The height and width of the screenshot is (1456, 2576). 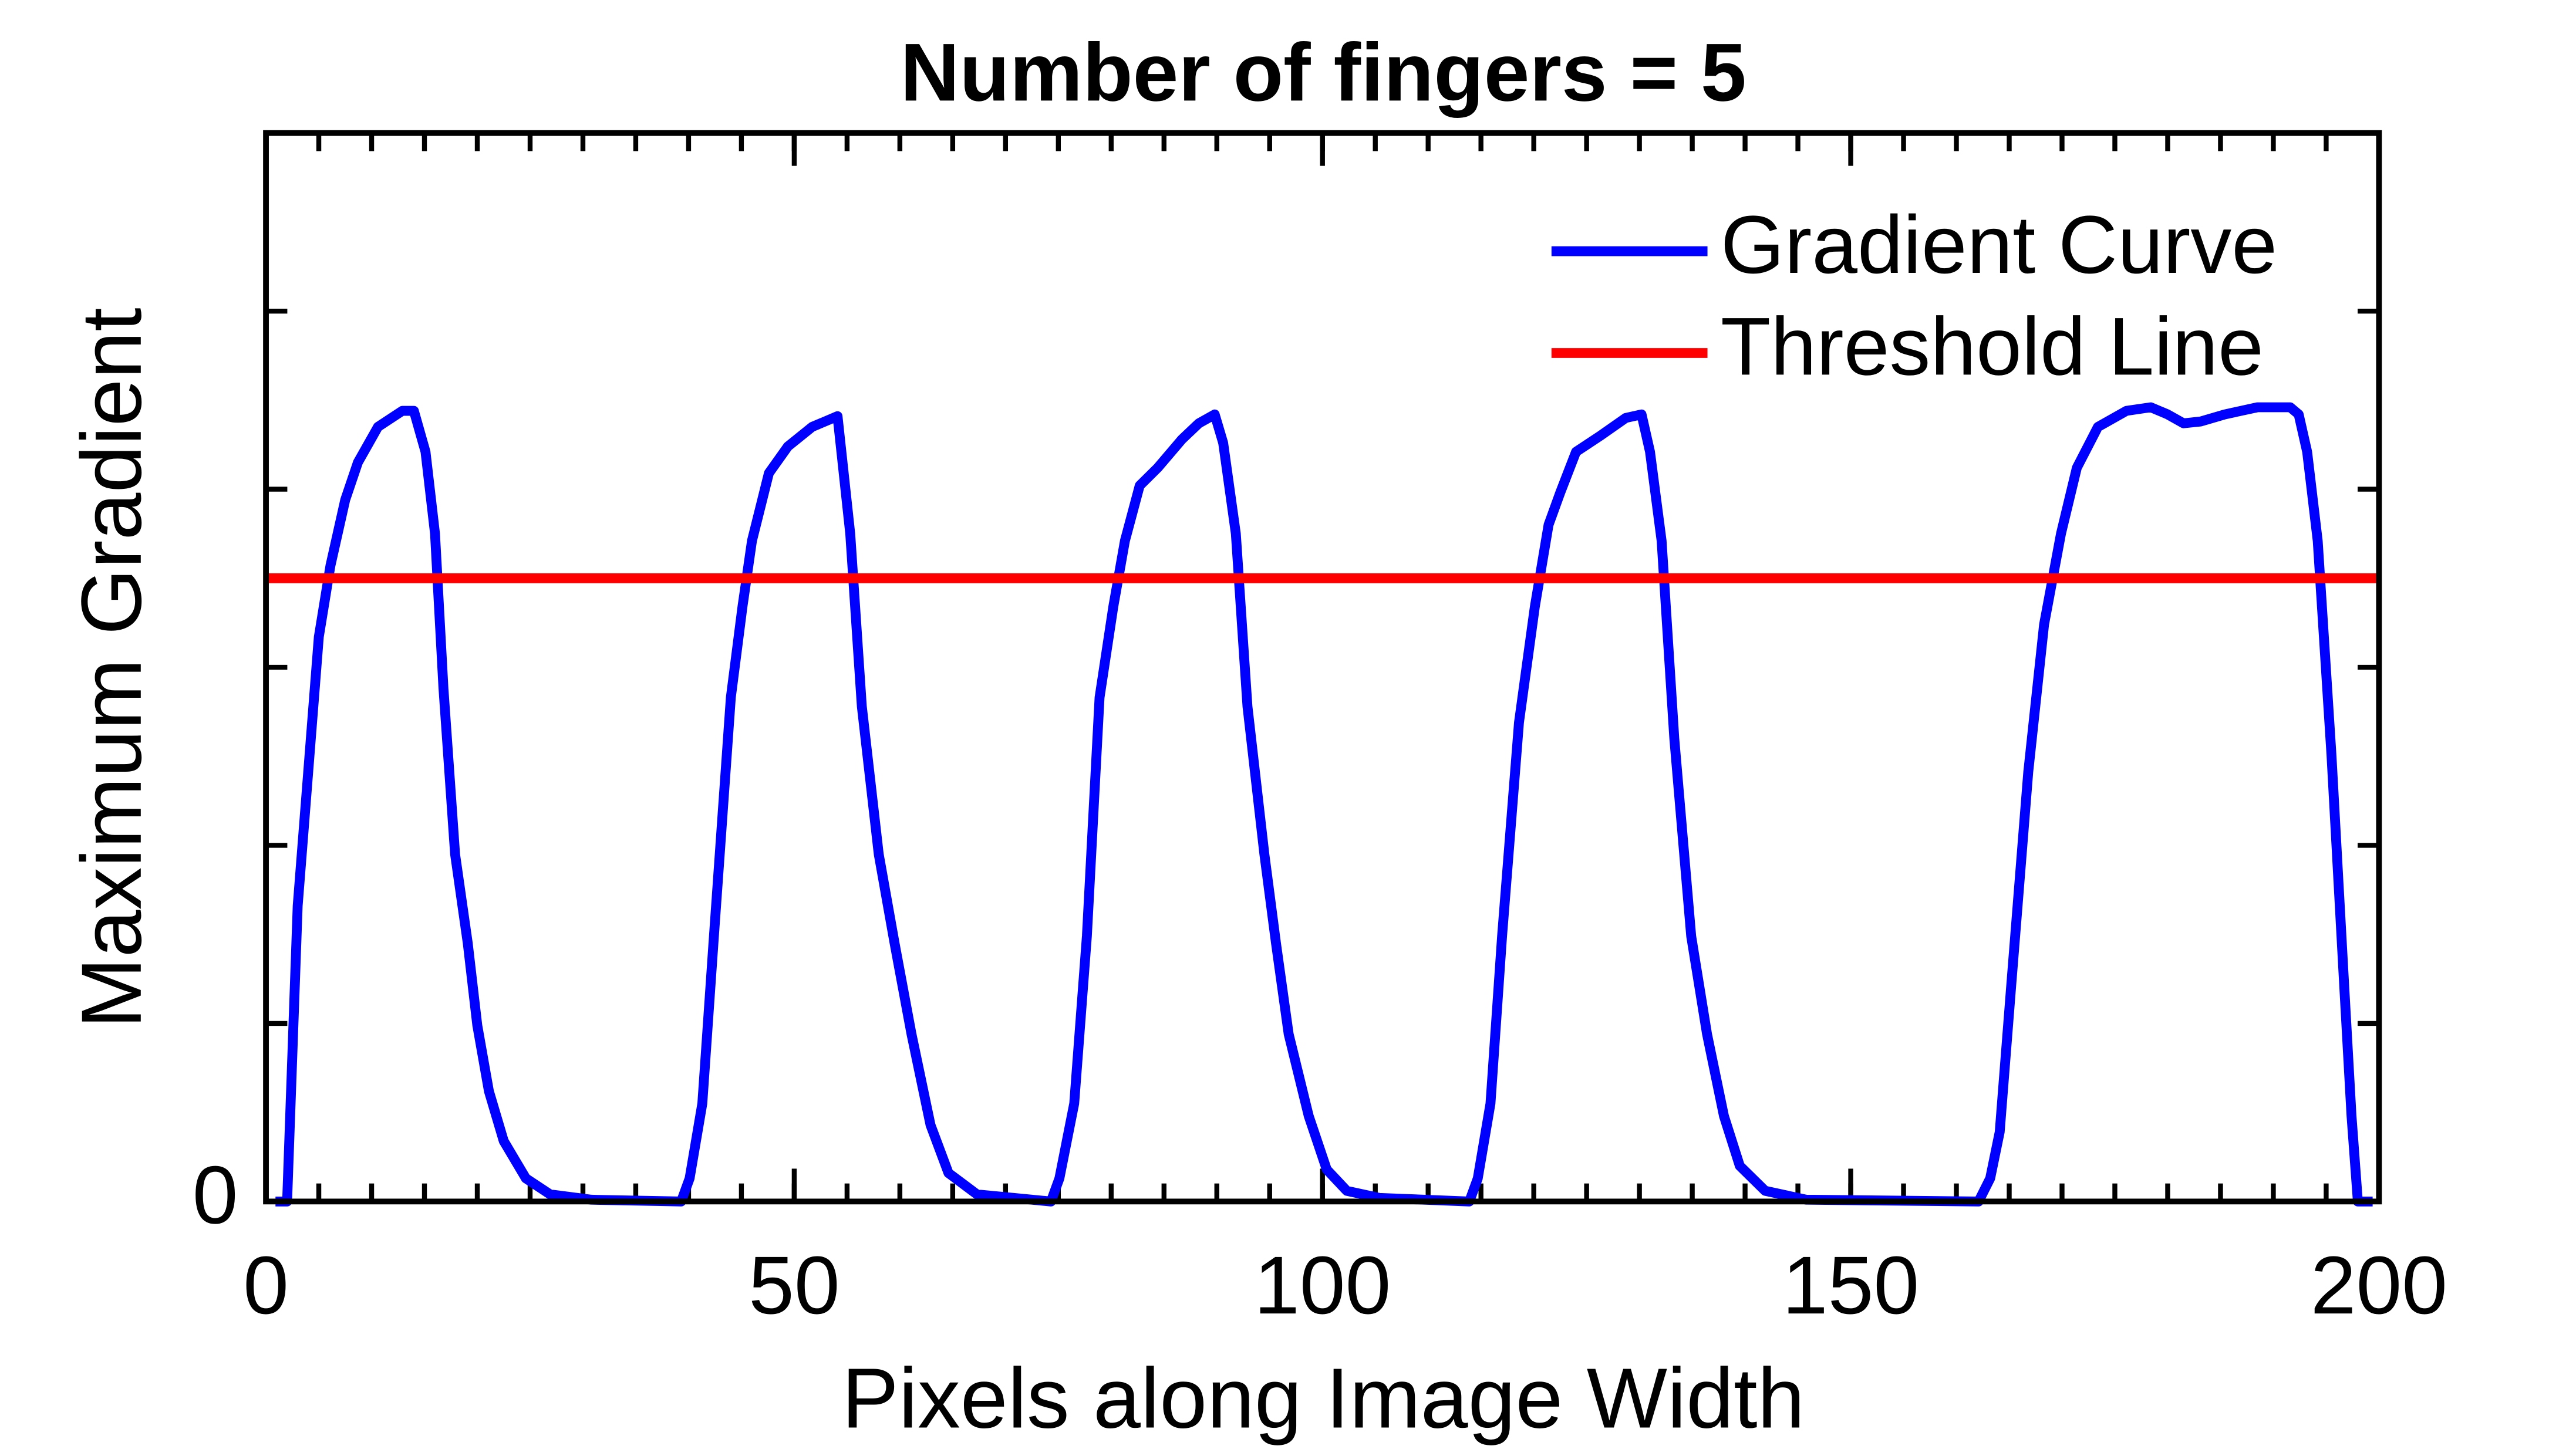 I want to click on legend-label: Threshold Line, so click(x=1992, y=346).